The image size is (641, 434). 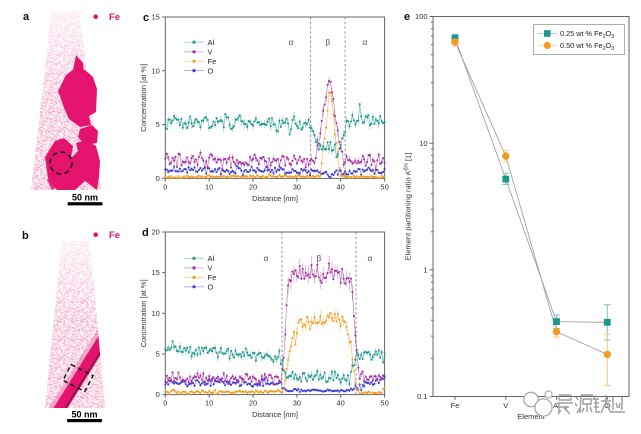 I want to click on svg-text: 0.50 wt % Fe2O3, so click(x=587, y=46).